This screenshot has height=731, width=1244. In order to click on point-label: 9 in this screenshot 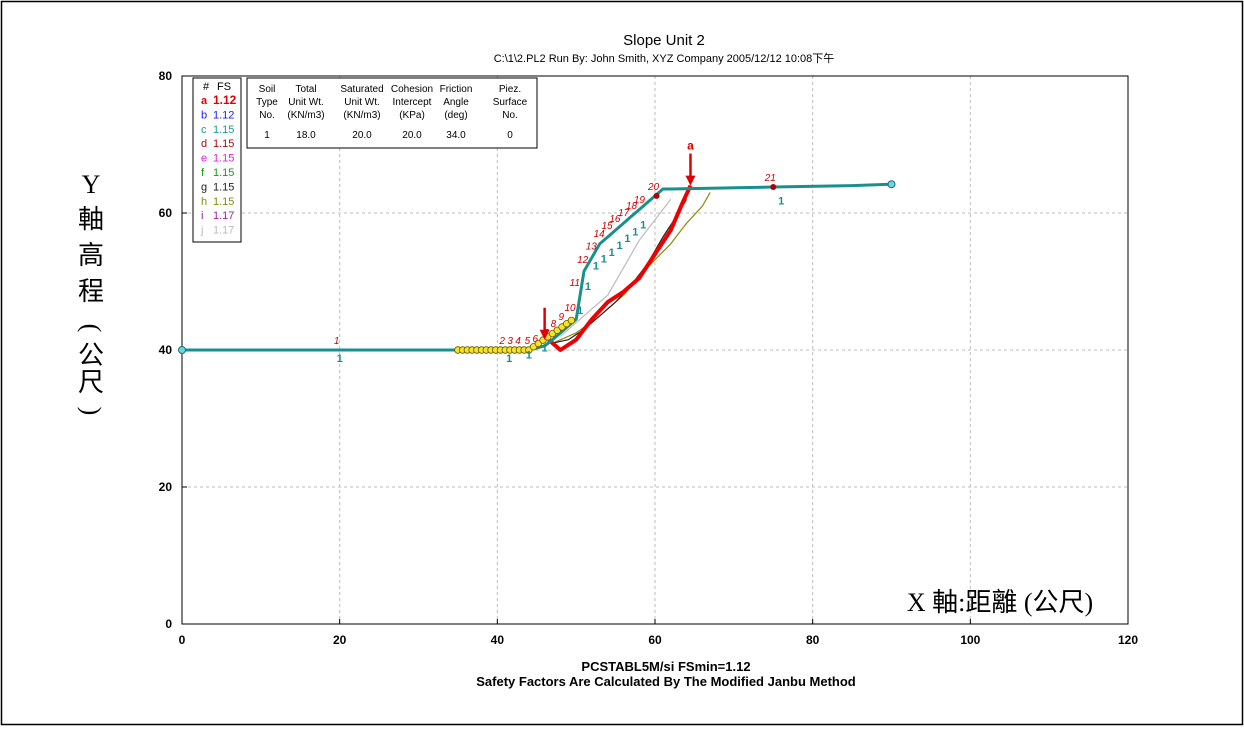, I will do `click(562, 317)`.